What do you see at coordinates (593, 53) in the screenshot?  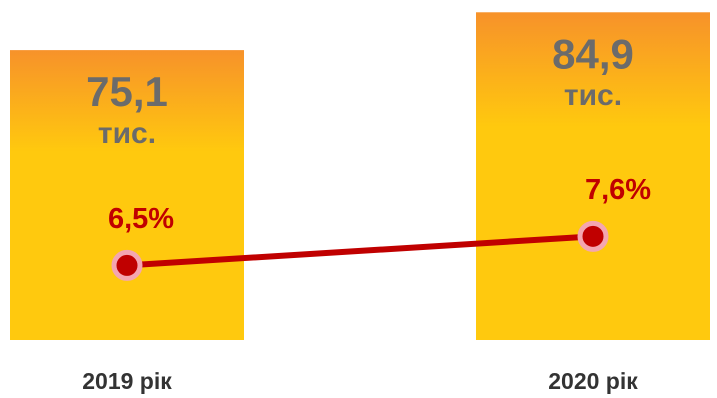 I see `value-label: 84,9` at bounding box center [593, 53].